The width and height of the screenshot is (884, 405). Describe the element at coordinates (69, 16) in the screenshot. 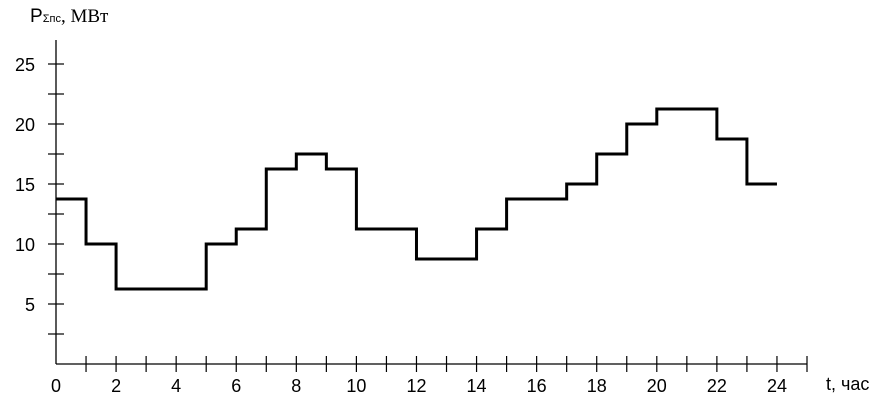

I see `y-axis-label: PΣпс, МВт` at that location.